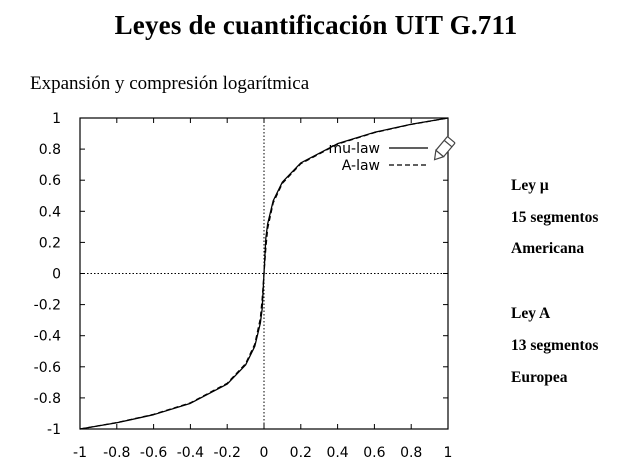 The width and height of the screenshot is (632, 473). Describe the element at coordinates (555, 345) in the screenshot. I see `note-segments-a: 13 segmentos` at that location.